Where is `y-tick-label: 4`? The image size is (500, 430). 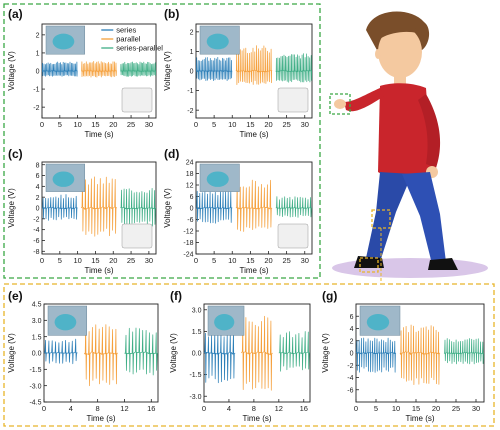
y-tick-label: 4 is located at coordinates (352, 329).